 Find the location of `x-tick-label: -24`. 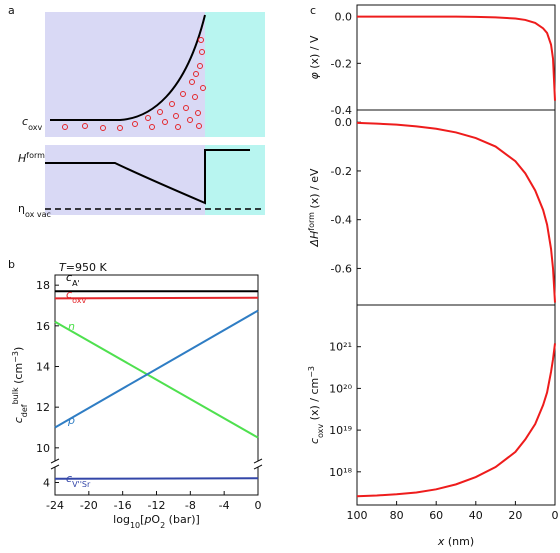

x-tick-label: -24 is located at coordinates (55, 505).